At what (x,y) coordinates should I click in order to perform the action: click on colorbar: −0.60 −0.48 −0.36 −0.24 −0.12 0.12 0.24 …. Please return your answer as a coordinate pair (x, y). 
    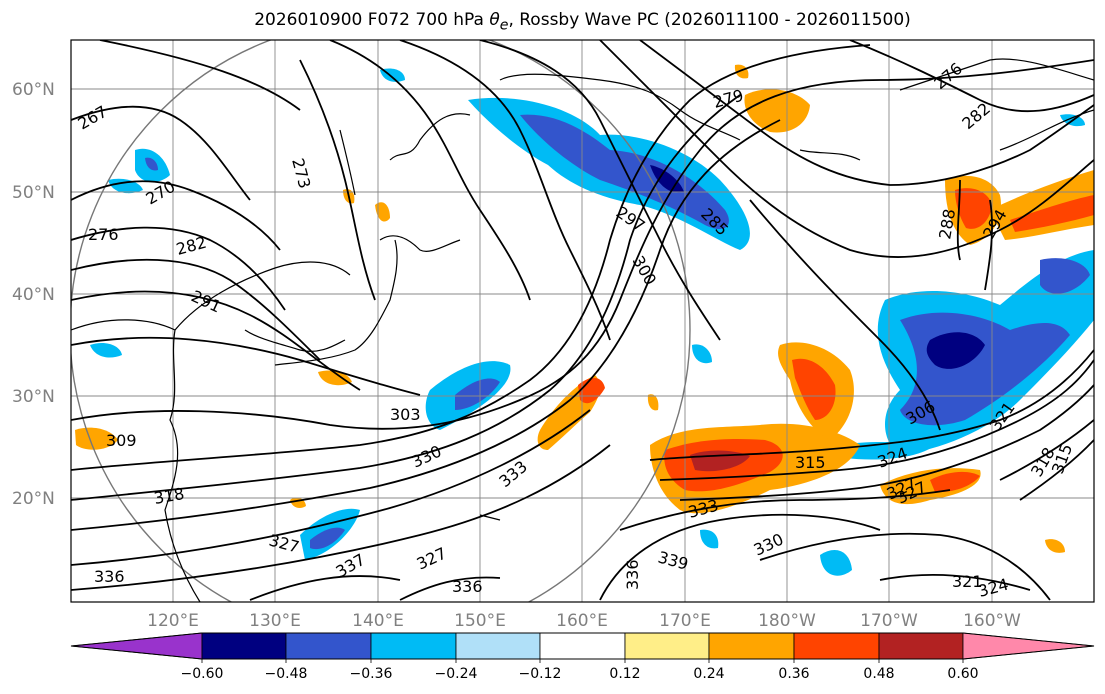
    Looking at the image, I should click on (582, 657).